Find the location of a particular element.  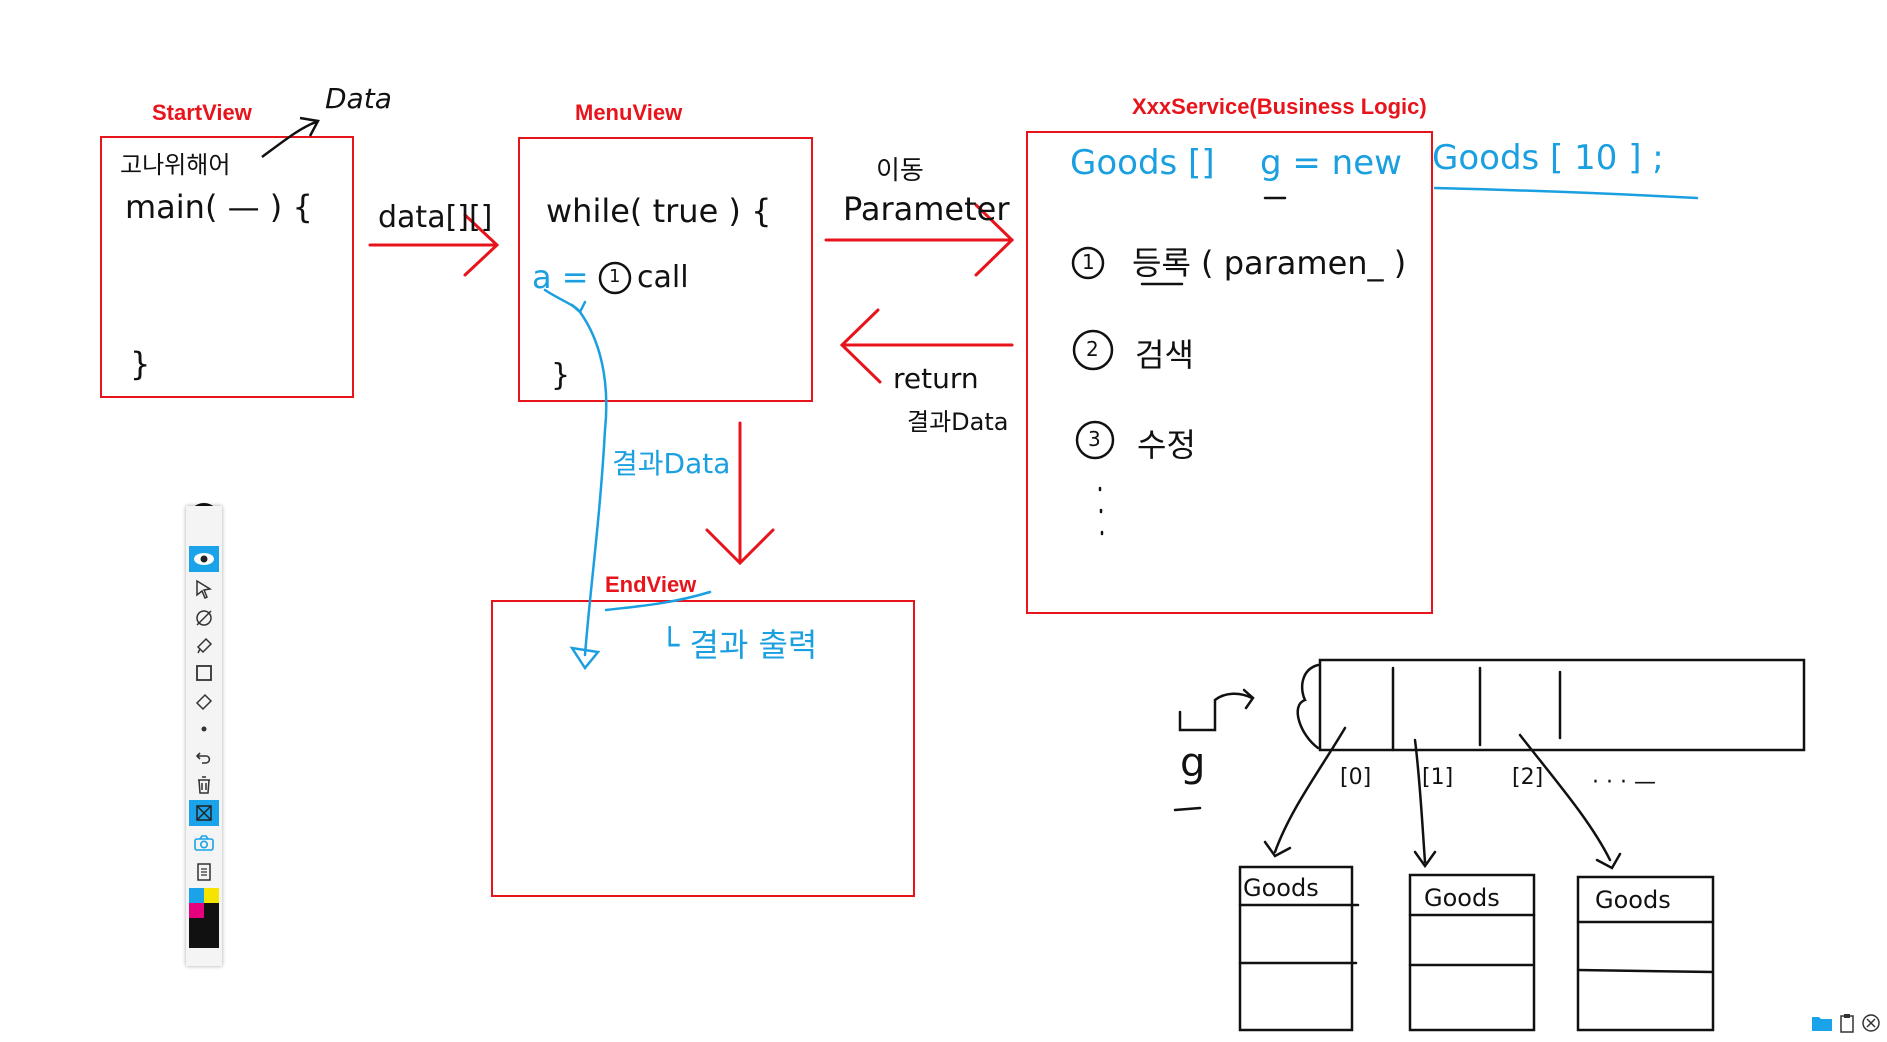

note-g-var: g is located at coordinates (1193, 763).